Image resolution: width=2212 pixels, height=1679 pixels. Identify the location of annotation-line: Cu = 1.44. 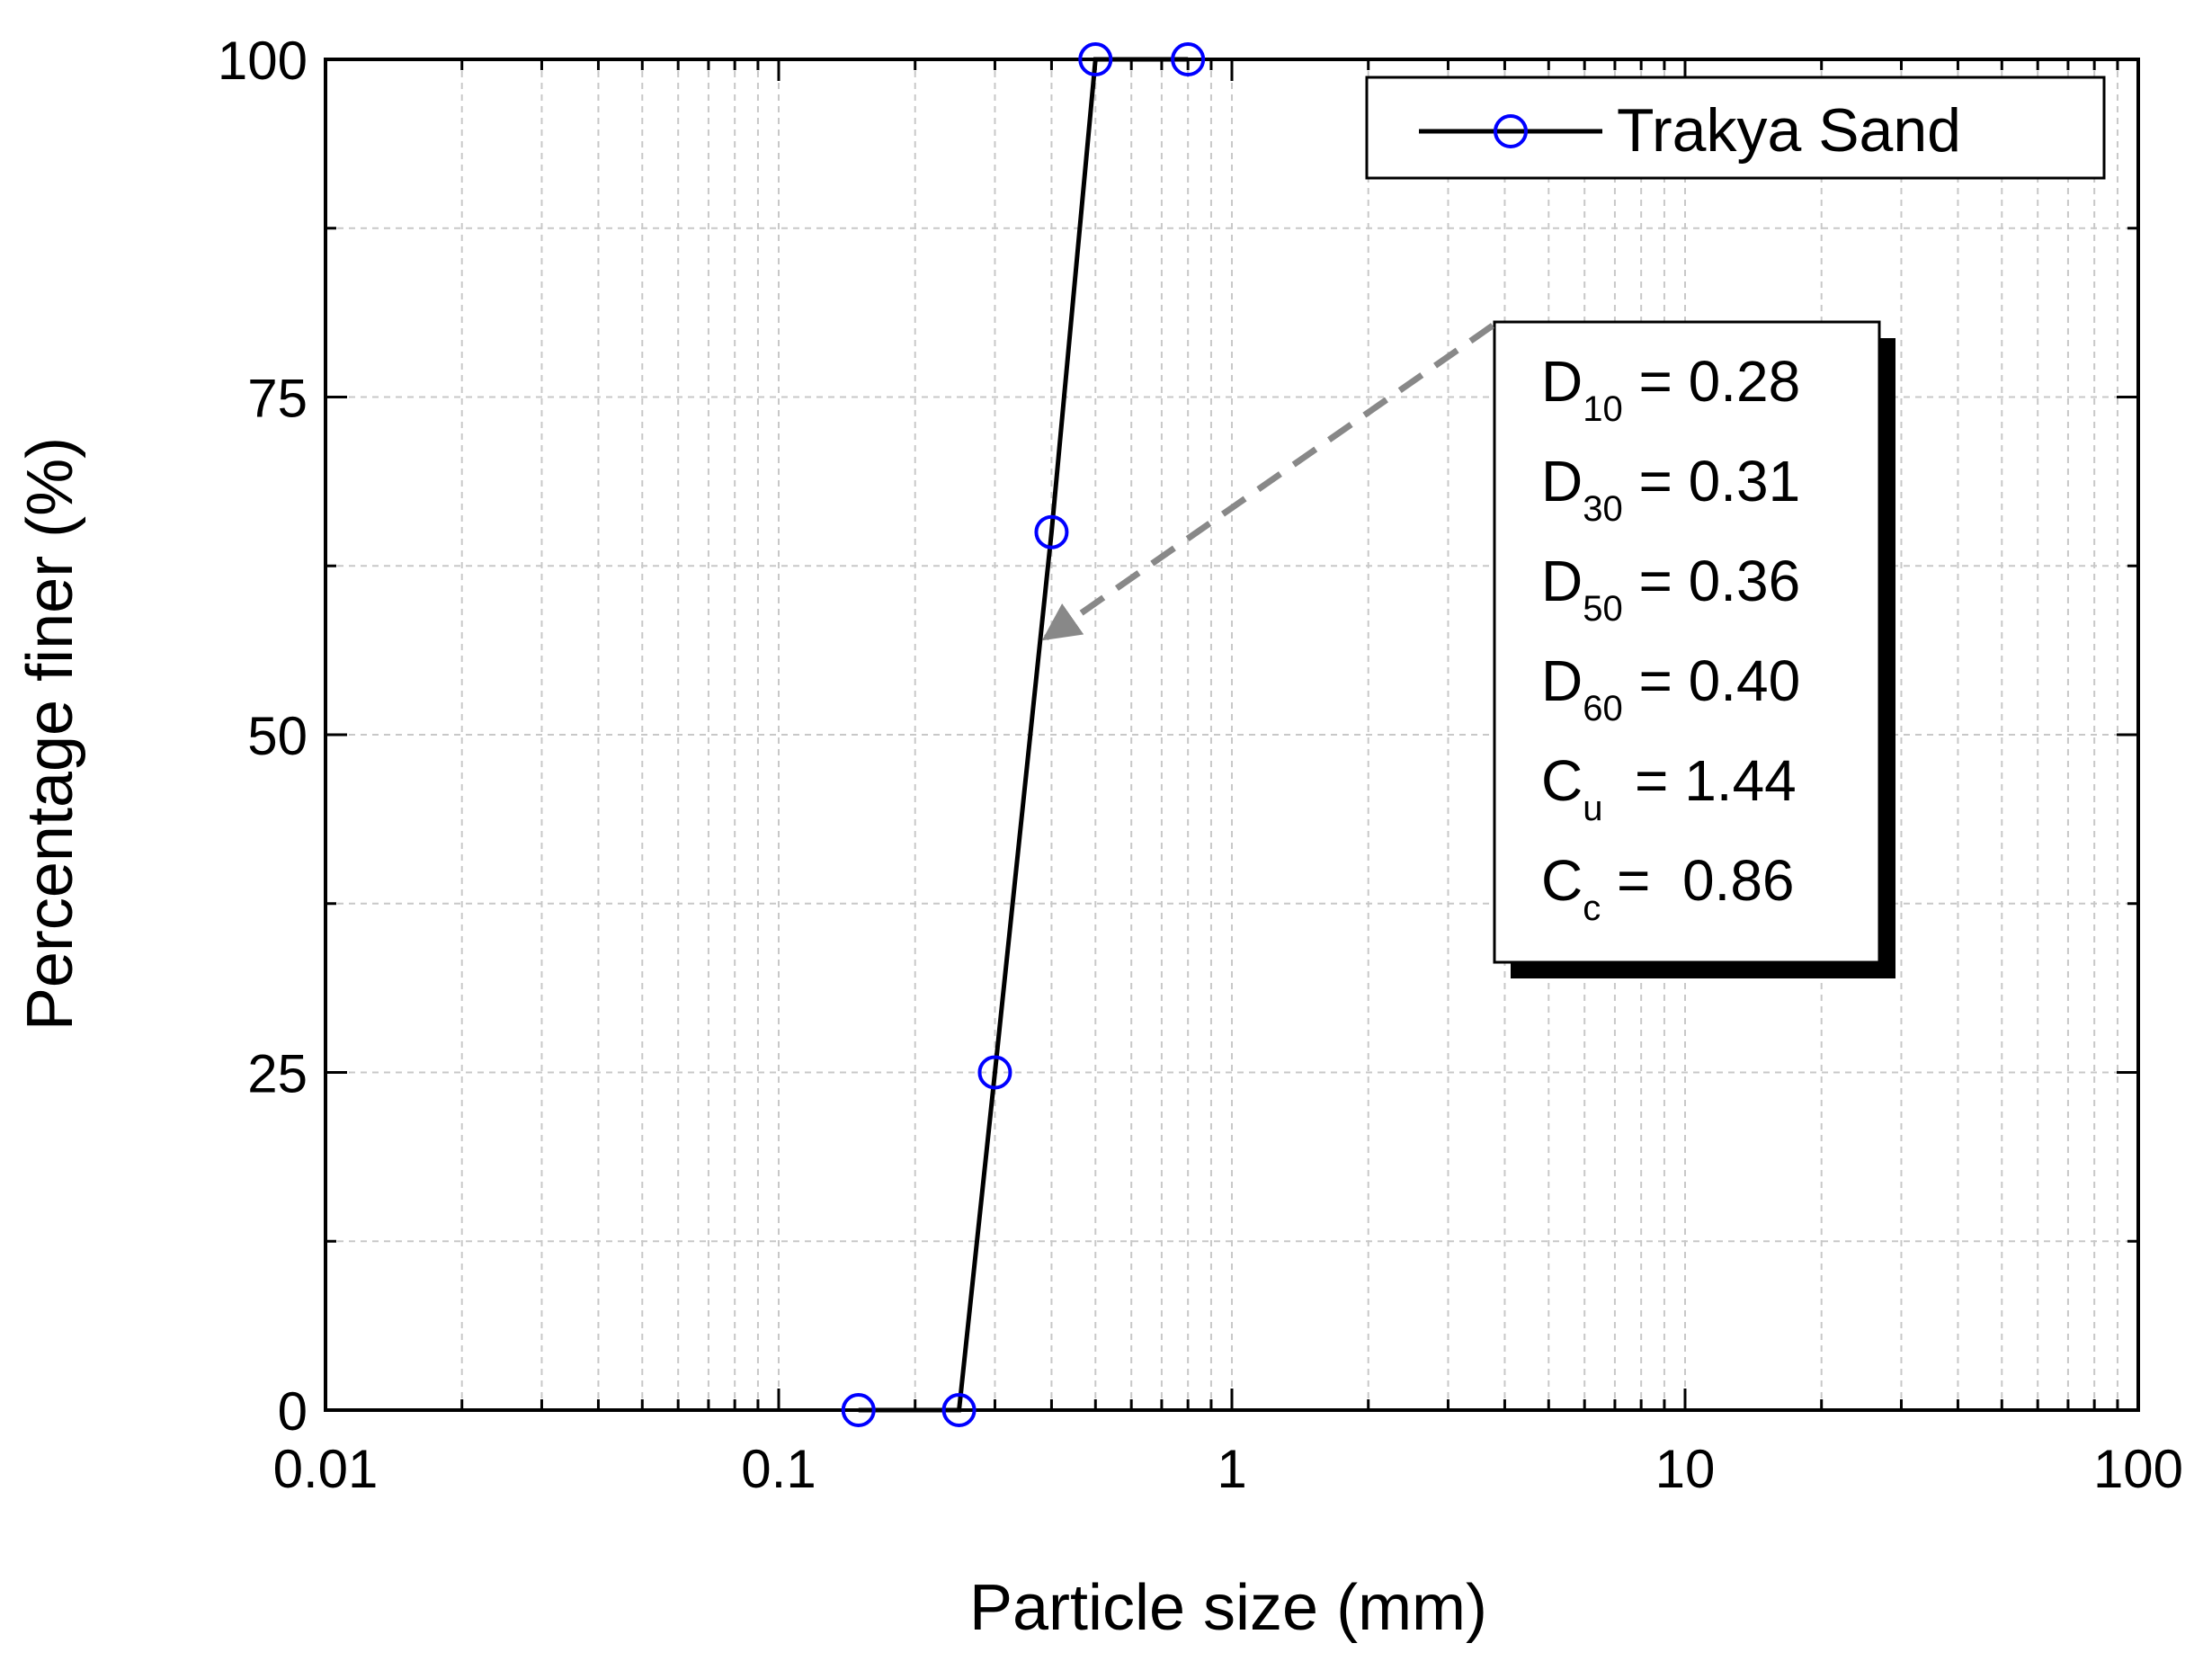
(1669, 788).